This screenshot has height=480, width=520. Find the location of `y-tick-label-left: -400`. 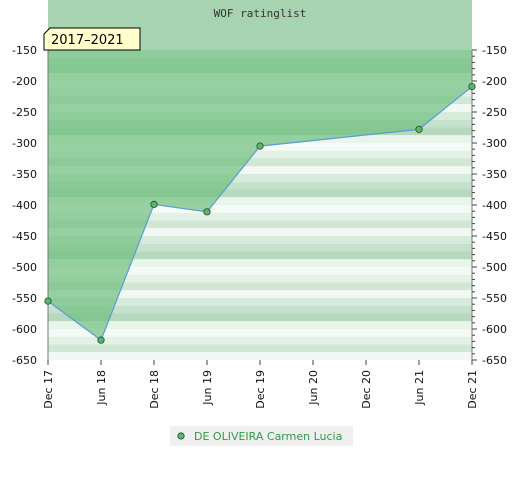

y-tick-label-left: -400 is located at coordinates (24, 205).